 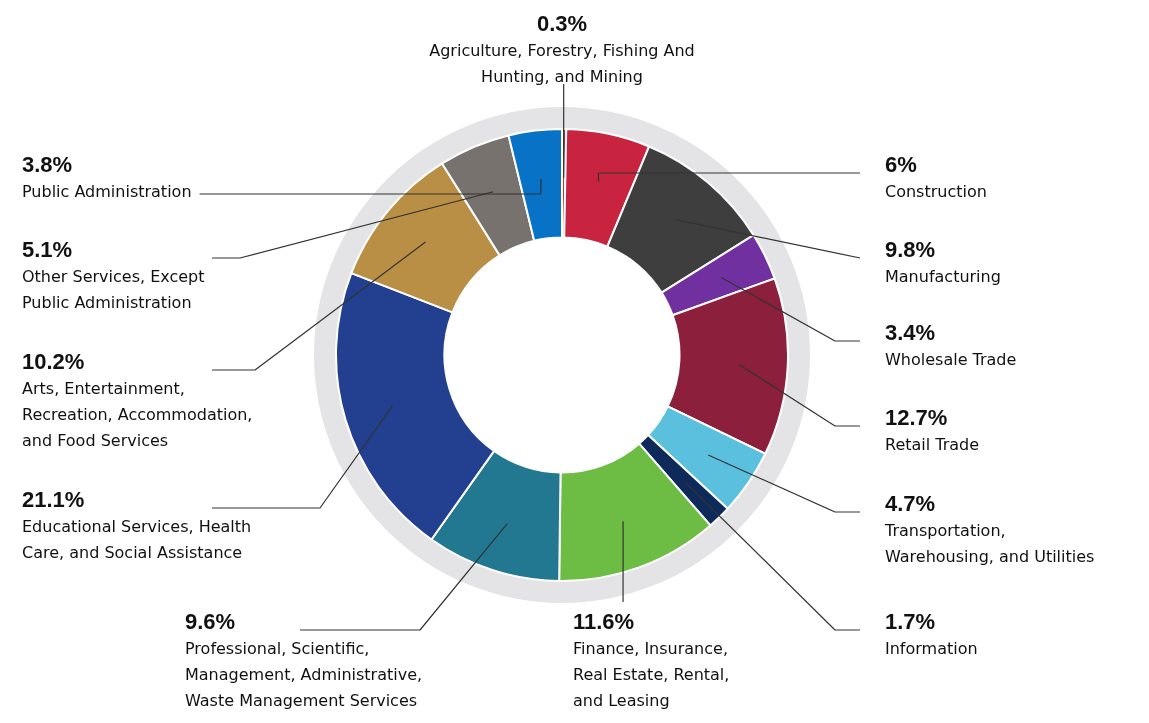 I want to click on data-label: 3.8%, so click(x=47, y=165).